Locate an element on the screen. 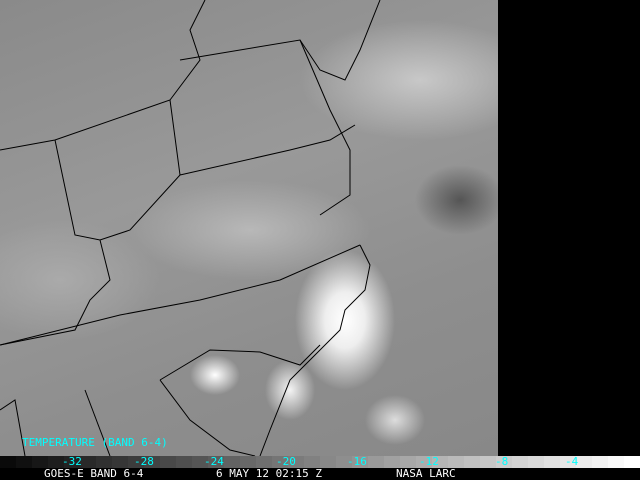 The height and width of the screenshot is (480, 640). scale-tick-label: -4 is located at coordinates (572, 461).